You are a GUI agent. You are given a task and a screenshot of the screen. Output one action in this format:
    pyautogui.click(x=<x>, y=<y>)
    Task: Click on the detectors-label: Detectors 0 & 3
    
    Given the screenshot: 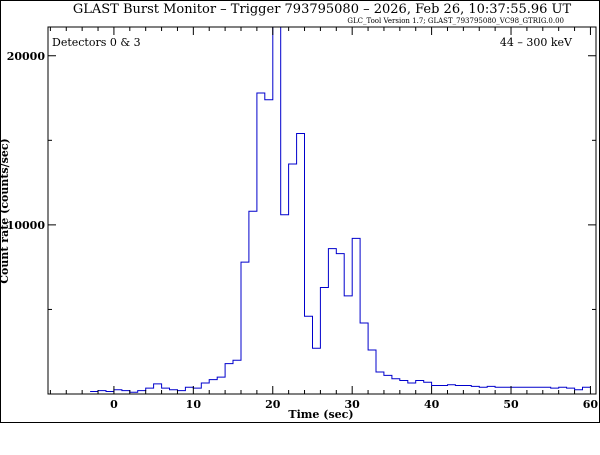 What is the action you would take?
    pyautogui.click(x=96, y=42)
    